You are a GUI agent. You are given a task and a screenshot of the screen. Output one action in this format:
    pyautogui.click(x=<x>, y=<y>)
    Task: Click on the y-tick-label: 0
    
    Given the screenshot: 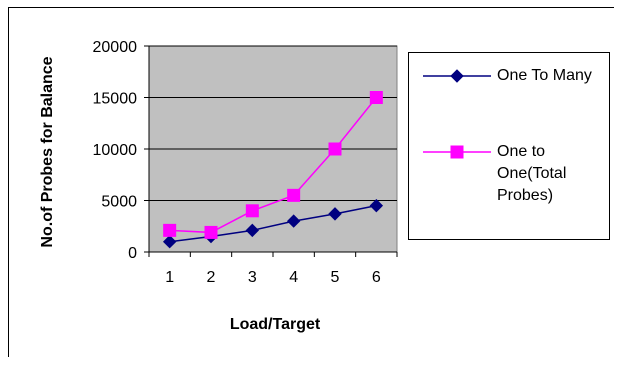 What is the action you would take?
    pyautogui.click(x=132, y=253)
    